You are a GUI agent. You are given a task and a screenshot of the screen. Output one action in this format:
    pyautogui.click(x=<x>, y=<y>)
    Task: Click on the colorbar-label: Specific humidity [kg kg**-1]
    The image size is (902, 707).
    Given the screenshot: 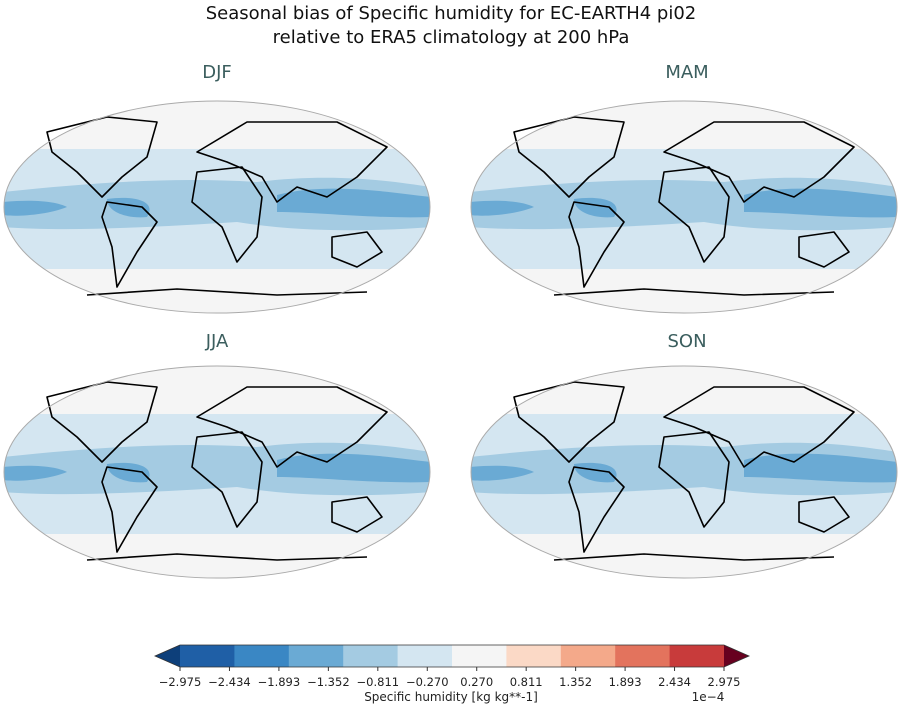 What is the action you would take?
    pyautogui.click(x=451, y=697)
    